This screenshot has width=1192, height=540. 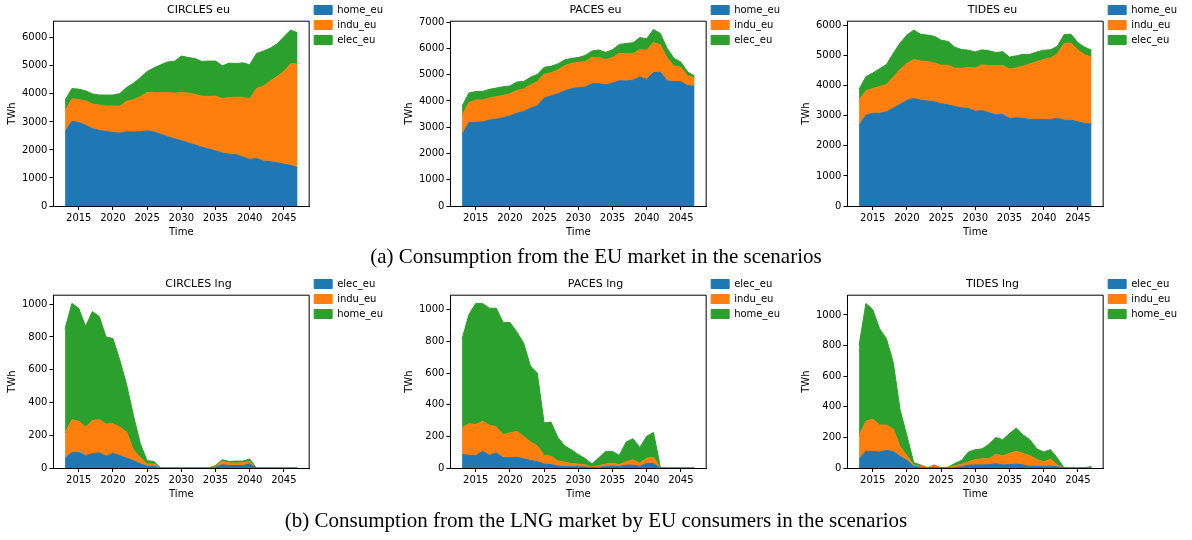 I want to click on chart-title: CIRCLES eu, so click(x=198, y=10).